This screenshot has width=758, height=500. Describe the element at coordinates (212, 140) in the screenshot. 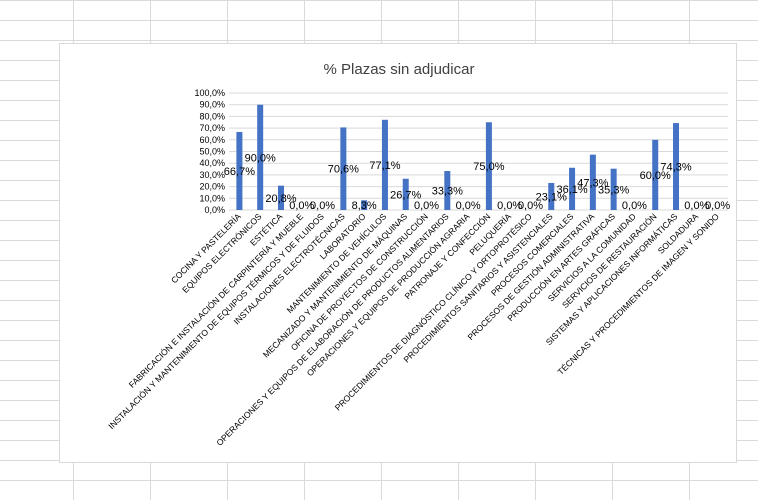

I see `y-tick-label: 60,0%` at that location.